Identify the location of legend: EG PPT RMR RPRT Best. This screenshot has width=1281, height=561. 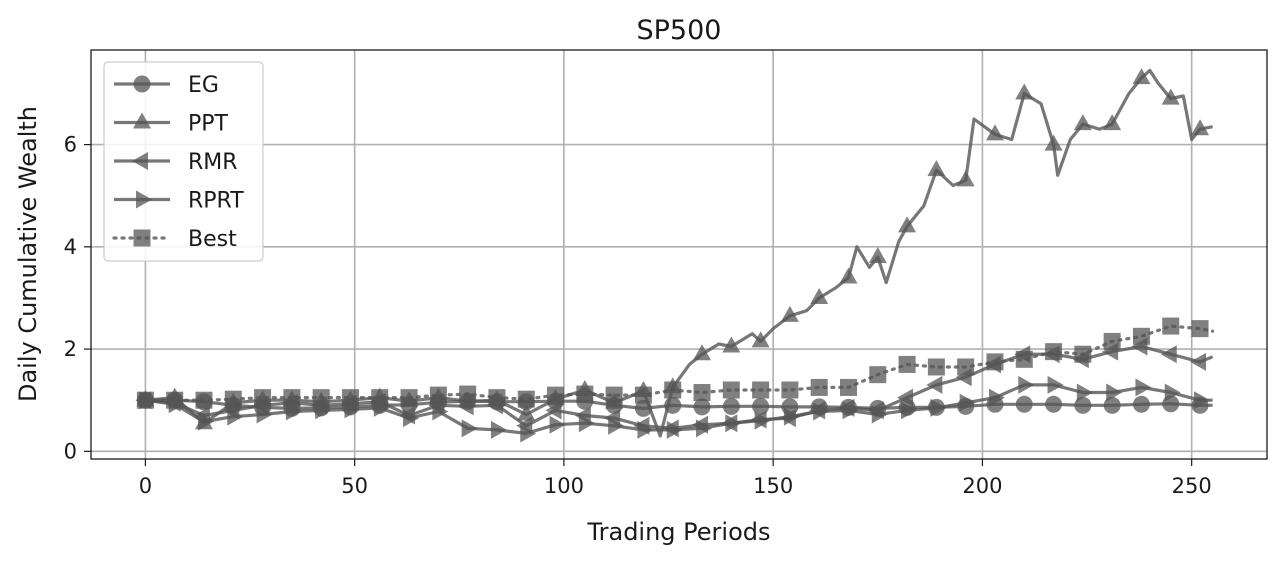
(183, 161).